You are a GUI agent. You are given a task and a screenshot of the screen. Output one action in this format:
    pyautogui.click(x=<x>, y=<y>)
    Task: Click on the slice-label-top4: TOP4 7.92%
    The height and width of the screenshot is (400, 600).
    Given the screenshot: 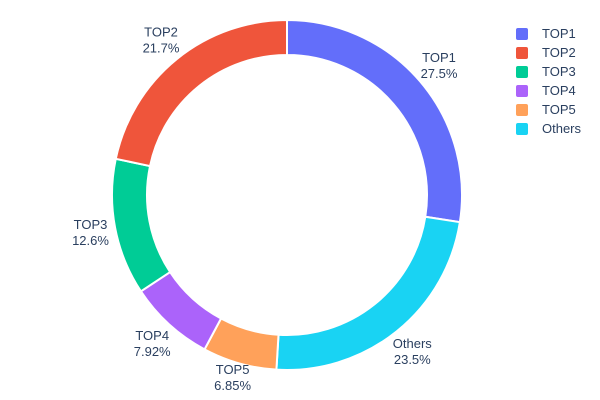 What is the action you would take?
    pyautogui.click(x=152, y=343)
    